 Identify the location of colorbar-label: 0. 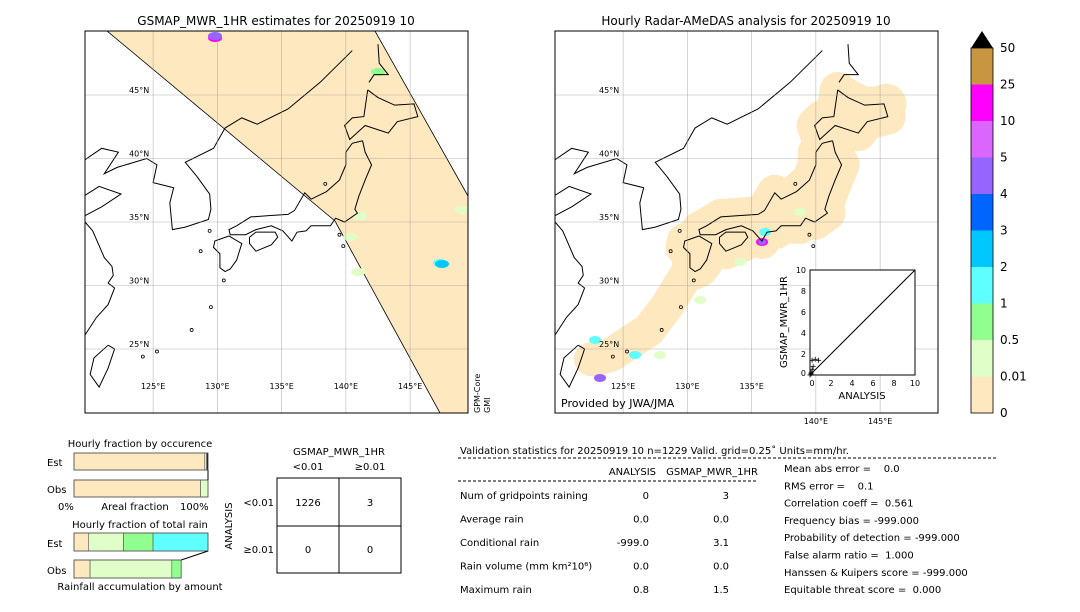
(1004, 413).